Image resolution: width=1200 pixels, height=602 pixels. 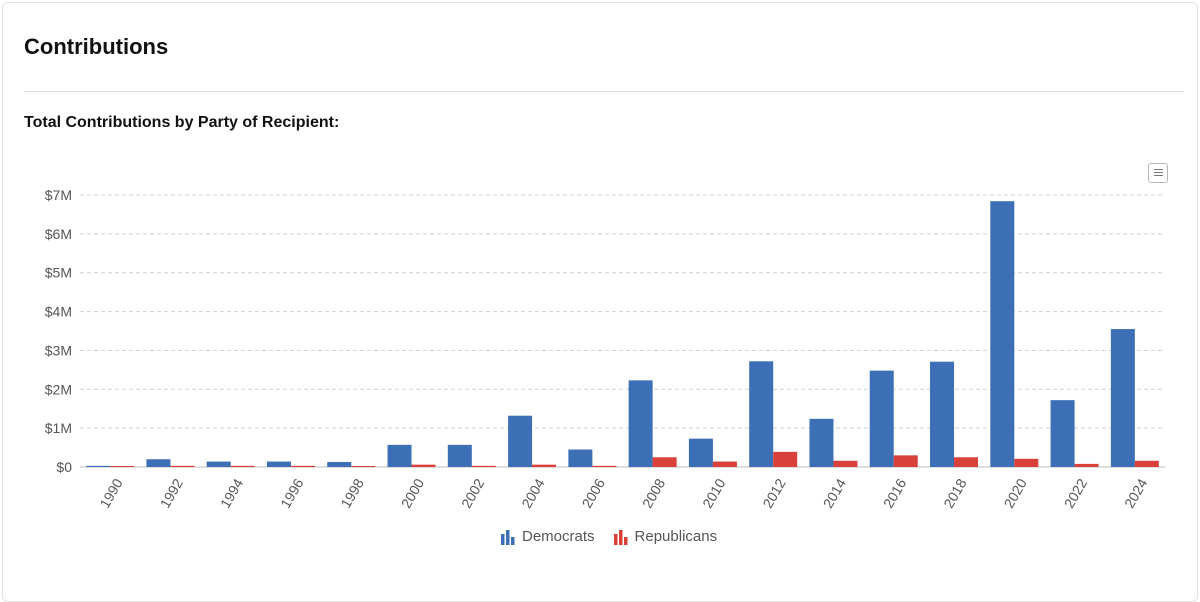 I want to click on bar-republicans-1990, so click(x=122, y=466).